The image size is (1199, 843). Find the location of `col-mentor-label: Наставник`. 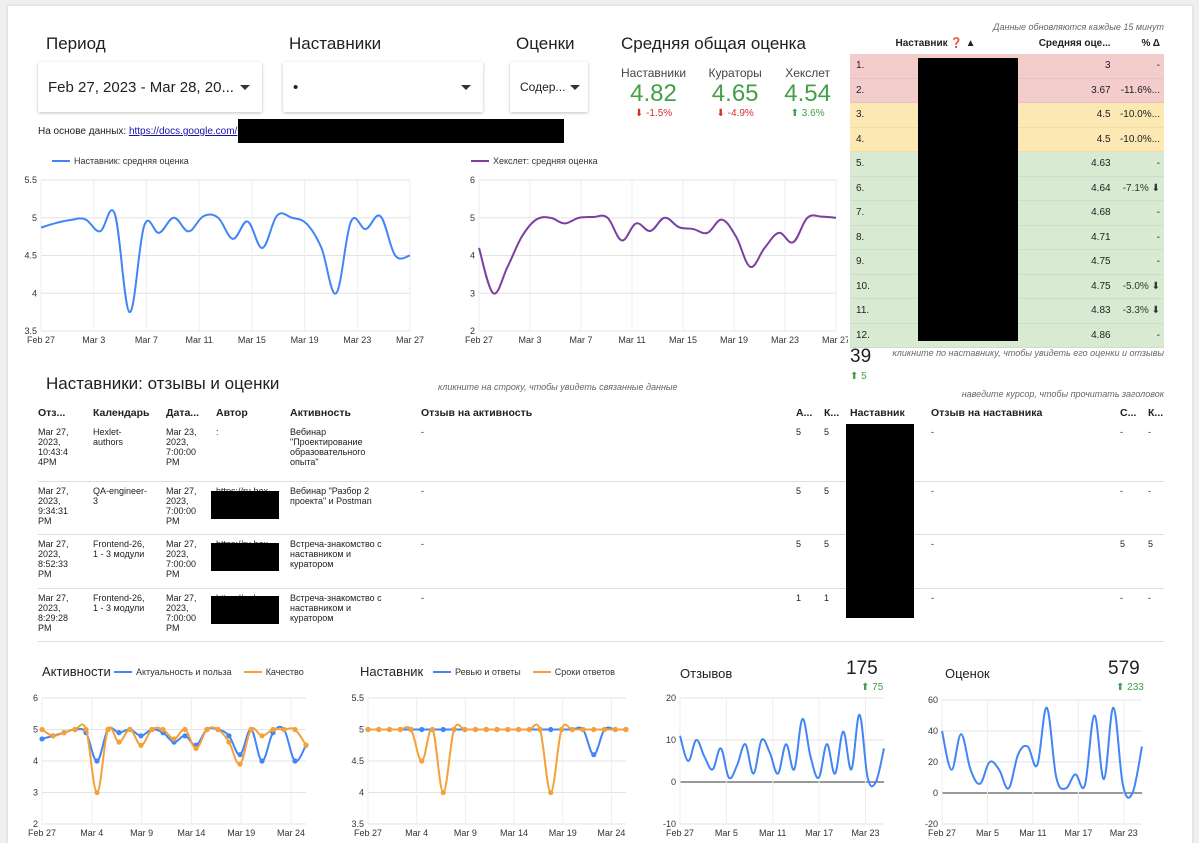

col-mentor-label: Наставник is located at coordinates (921, 43).